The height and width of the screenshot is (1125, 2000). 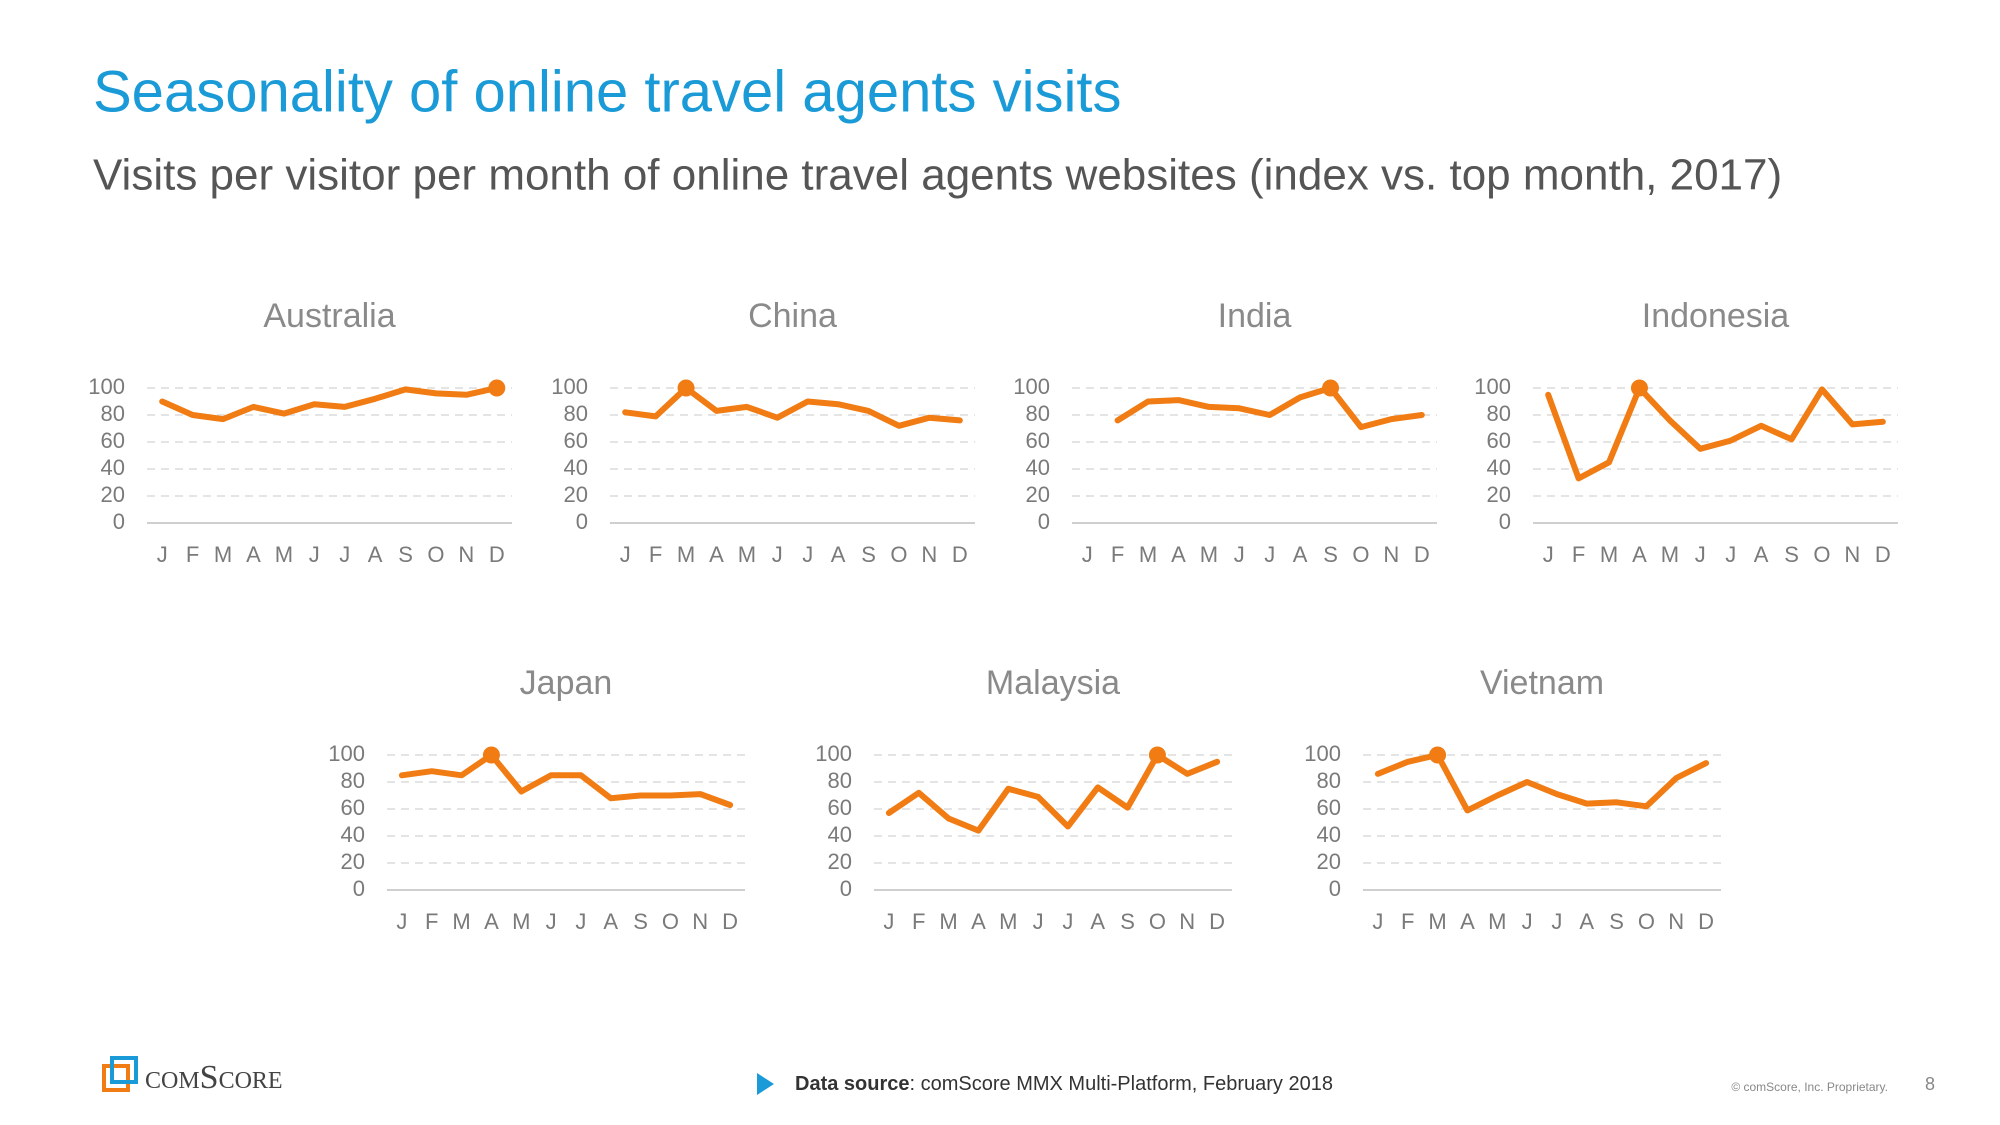 What do you see at coordinates (214, 1077) in the screenshot?
I see `logo-text: comScore` at bounding box center [214, 1077].